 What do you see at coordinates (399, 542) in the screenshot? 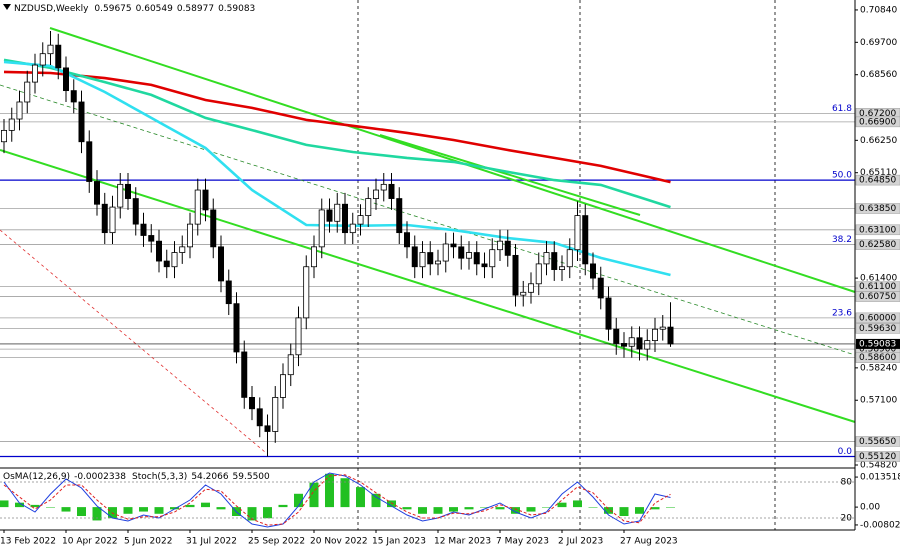
I see `x-tick-label: 15 Jan 2023` at bounding box center [399, 542].